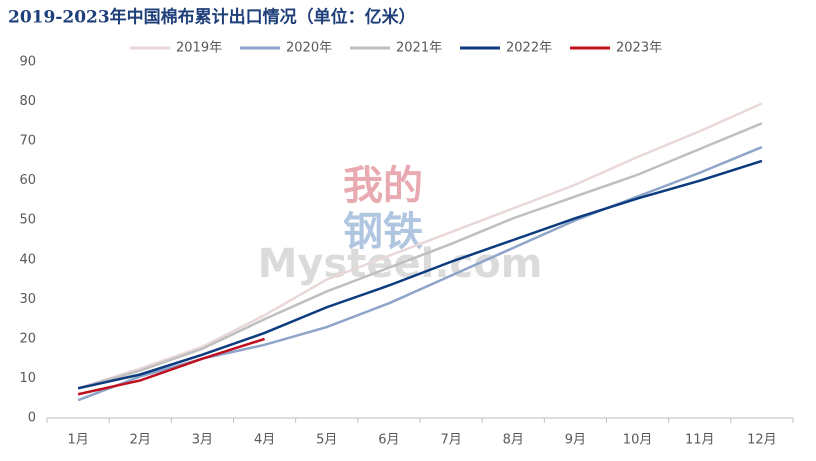  I want to click on y-tick-label: 70, so click(27, 141).